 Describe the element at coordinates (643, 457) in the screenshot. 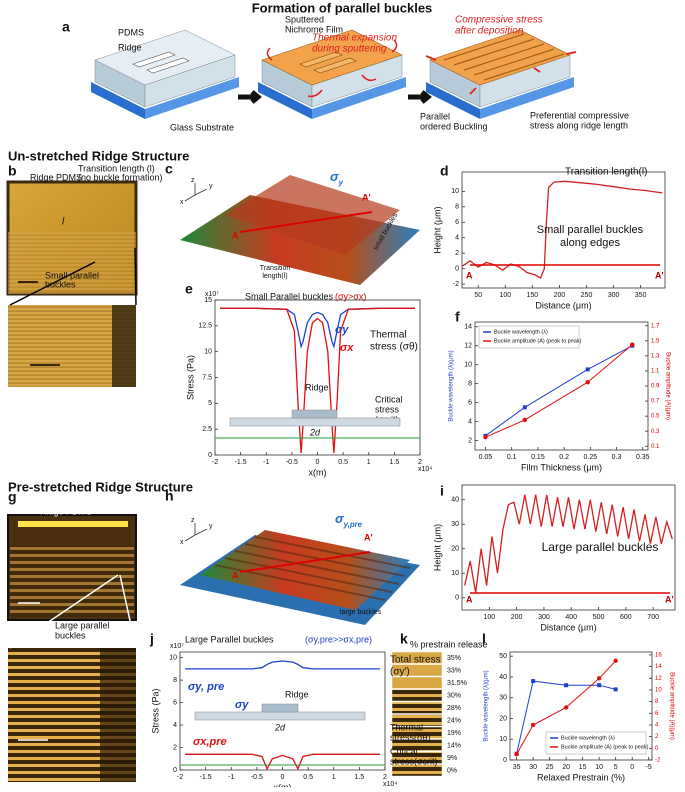

I see `x-tick-label: 0.35` at that location.